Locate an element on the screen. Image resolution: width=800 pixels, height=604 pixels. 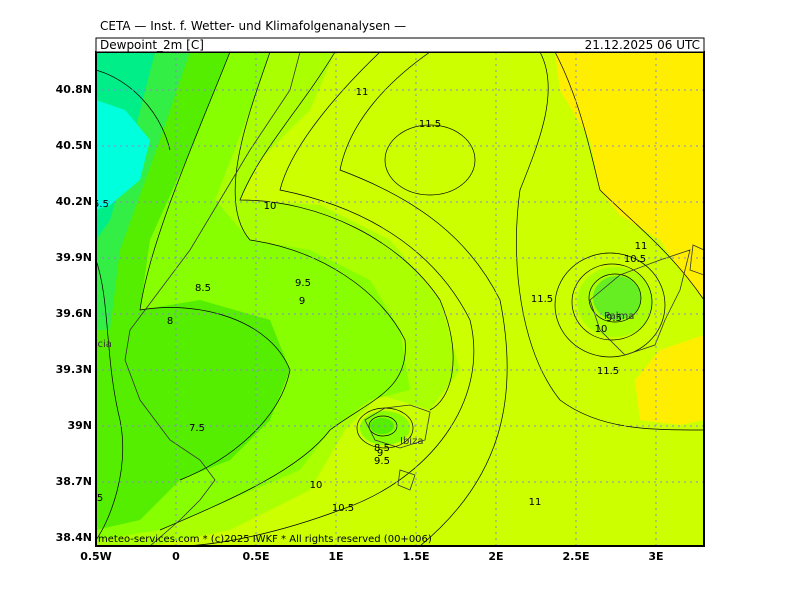
x-tick-label: 0.5W is located at coordinates (96, 556).